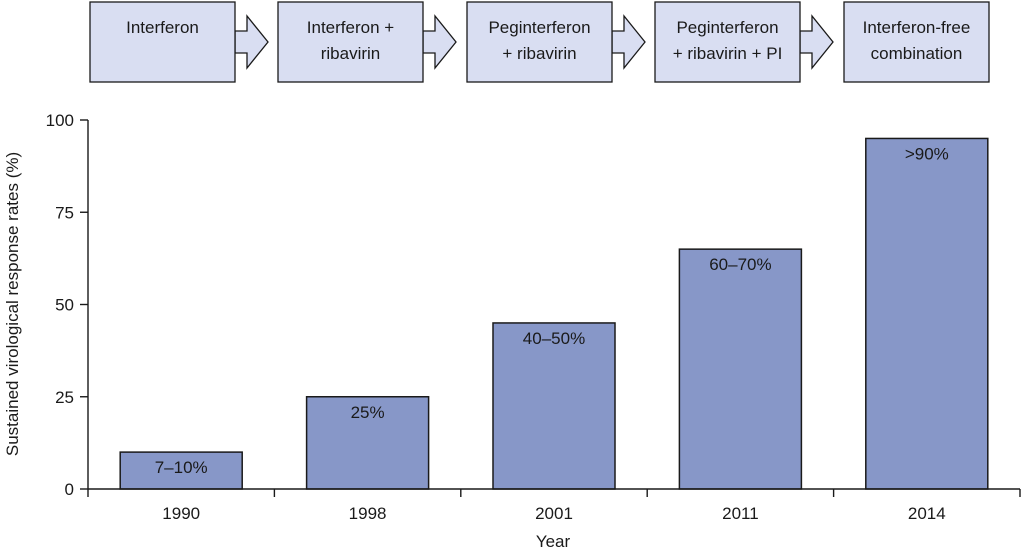  What do you see at coordinates (60, 120) in the screenshot?
I see `y-tick-label-100: 100` at bounding box center [60, 120].